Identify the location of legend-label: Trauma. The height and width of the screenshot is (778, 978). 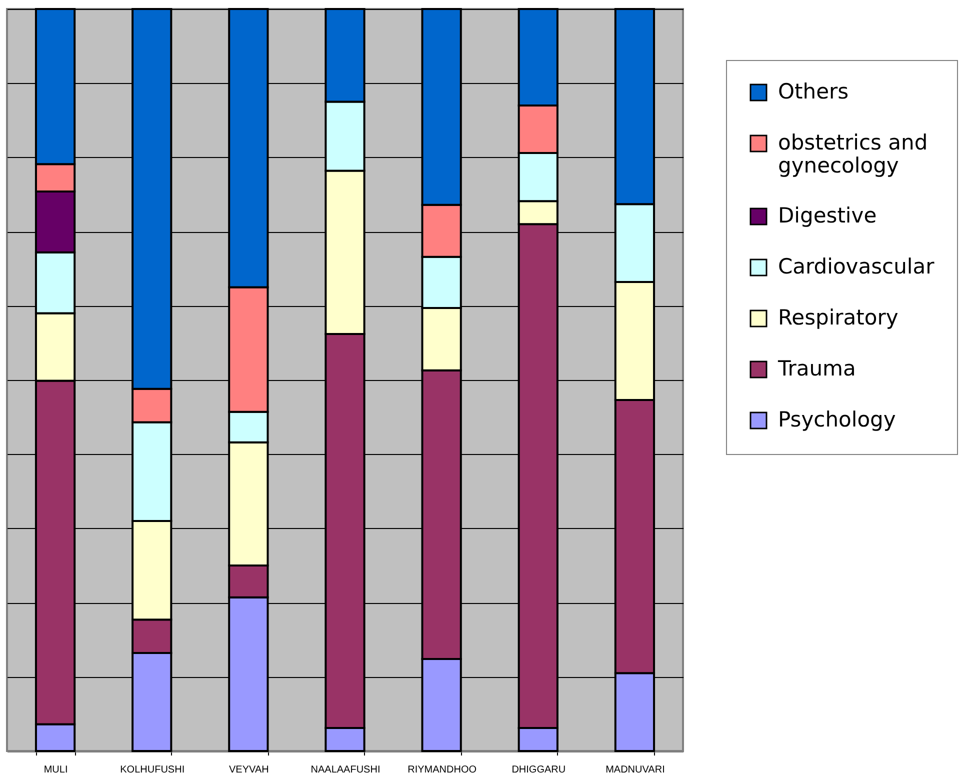
(816, 368).